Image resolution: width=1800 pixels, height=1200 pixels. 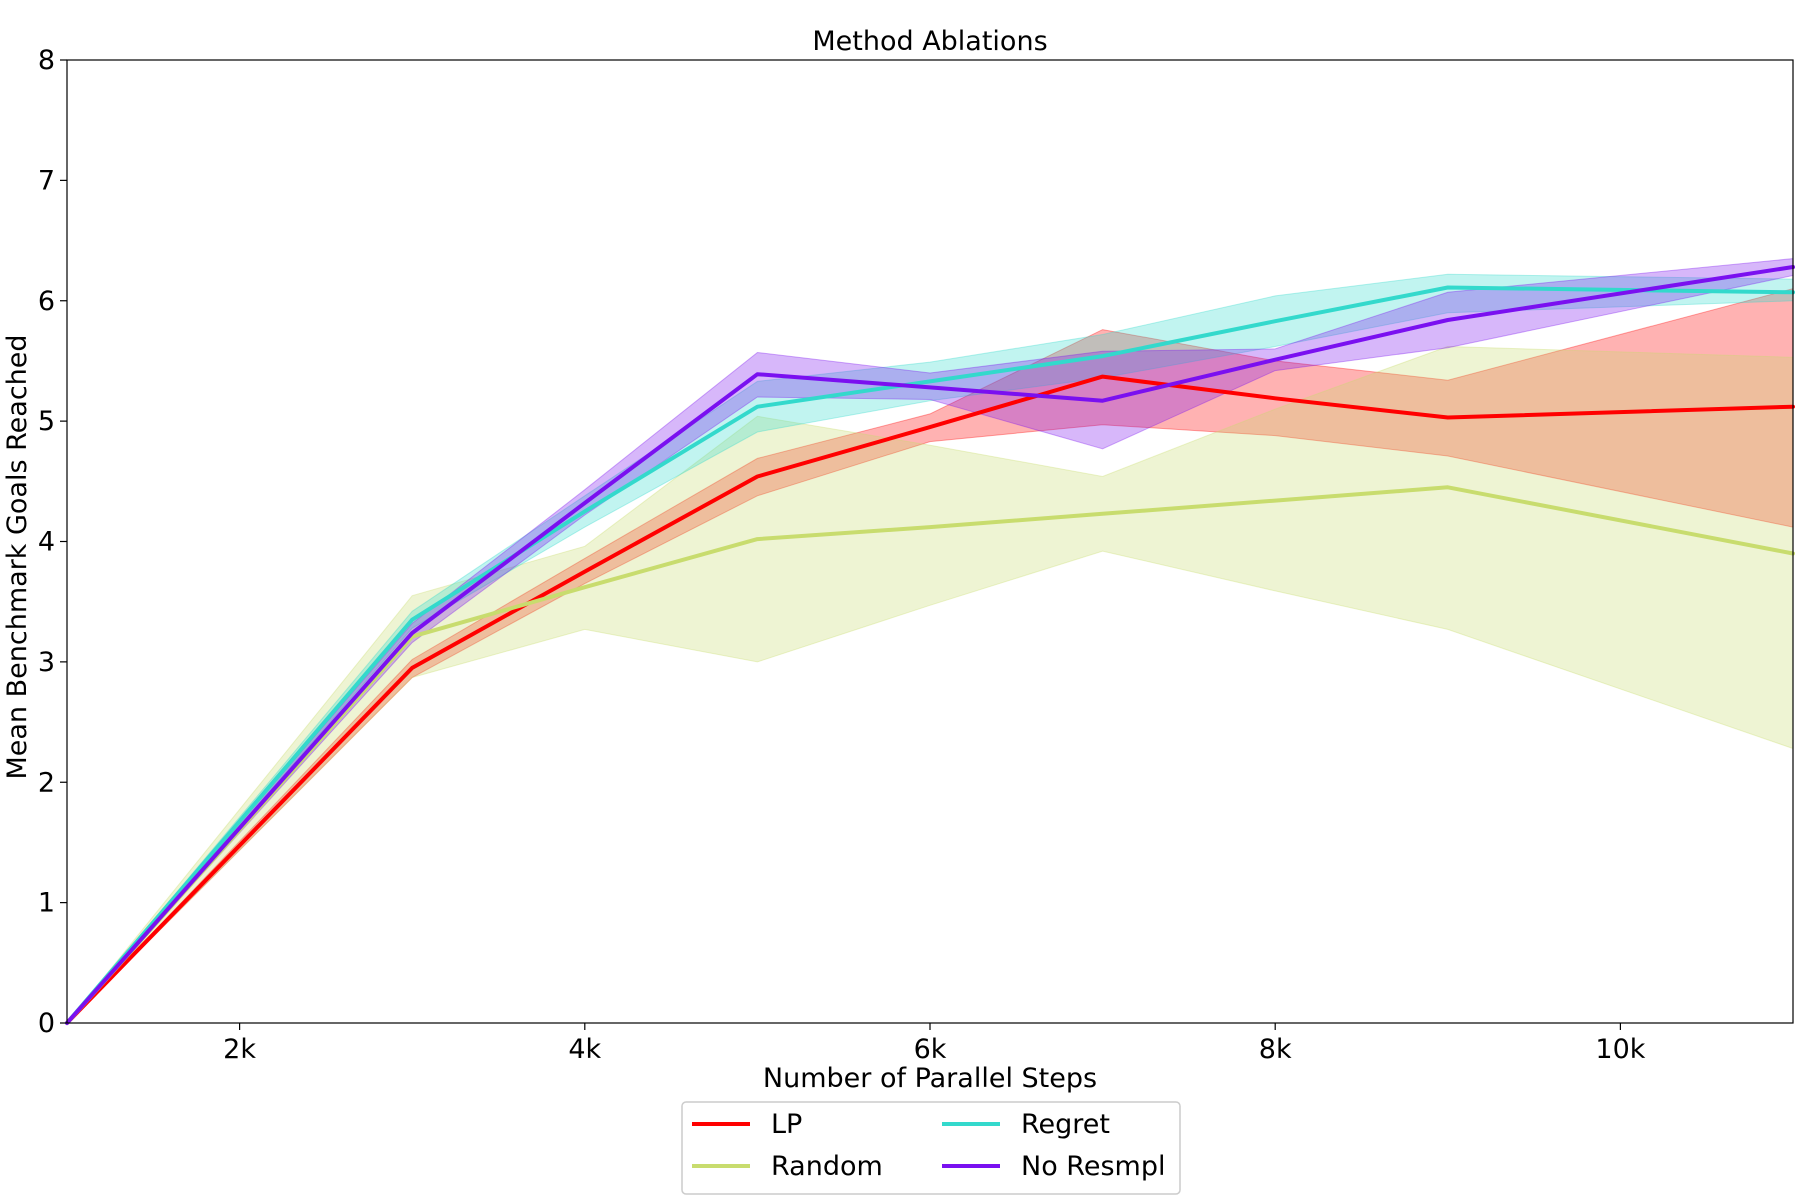 I want to click on chart-title: Method Ablations, so click(x=929, y=41).